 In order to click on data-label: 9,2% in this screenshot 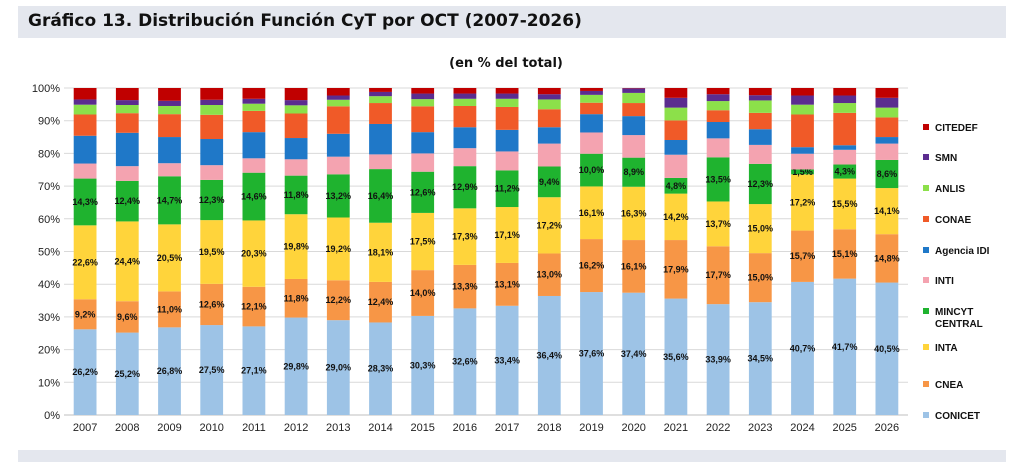, I will do `click(85, 314)`.